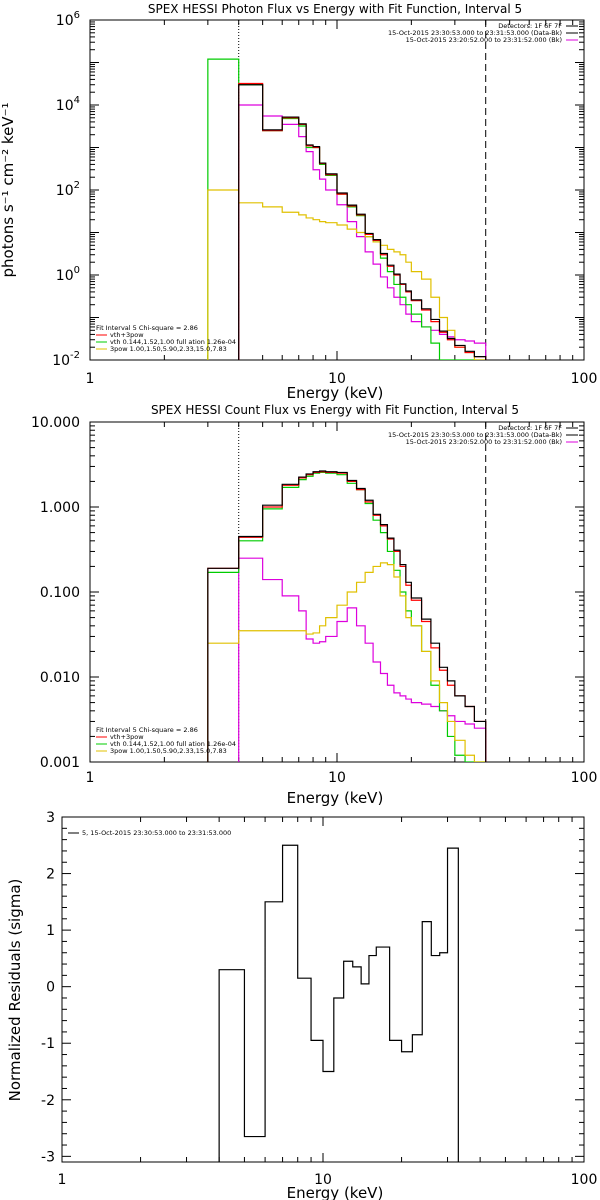 Image resolution: width=600 pixels, height=1200 pixels. Describe the element at coordinates (77, 270) in the screenshot. I see `y-tick-exponent: 0` at that location.